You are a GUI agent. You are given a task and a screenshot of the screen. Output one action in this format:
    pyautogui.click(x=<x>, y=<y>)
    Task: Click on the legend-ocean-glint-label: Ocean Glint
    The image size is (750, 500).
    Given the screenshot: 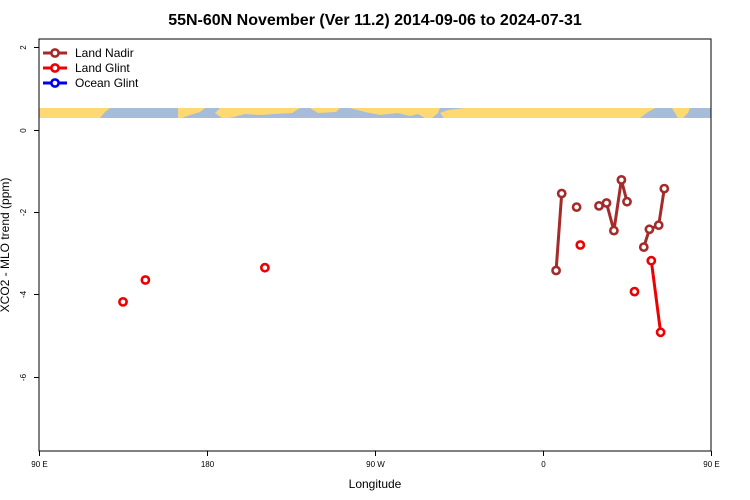 What is the action you would take?
    pyautogui.click(x=107, y=83)
    